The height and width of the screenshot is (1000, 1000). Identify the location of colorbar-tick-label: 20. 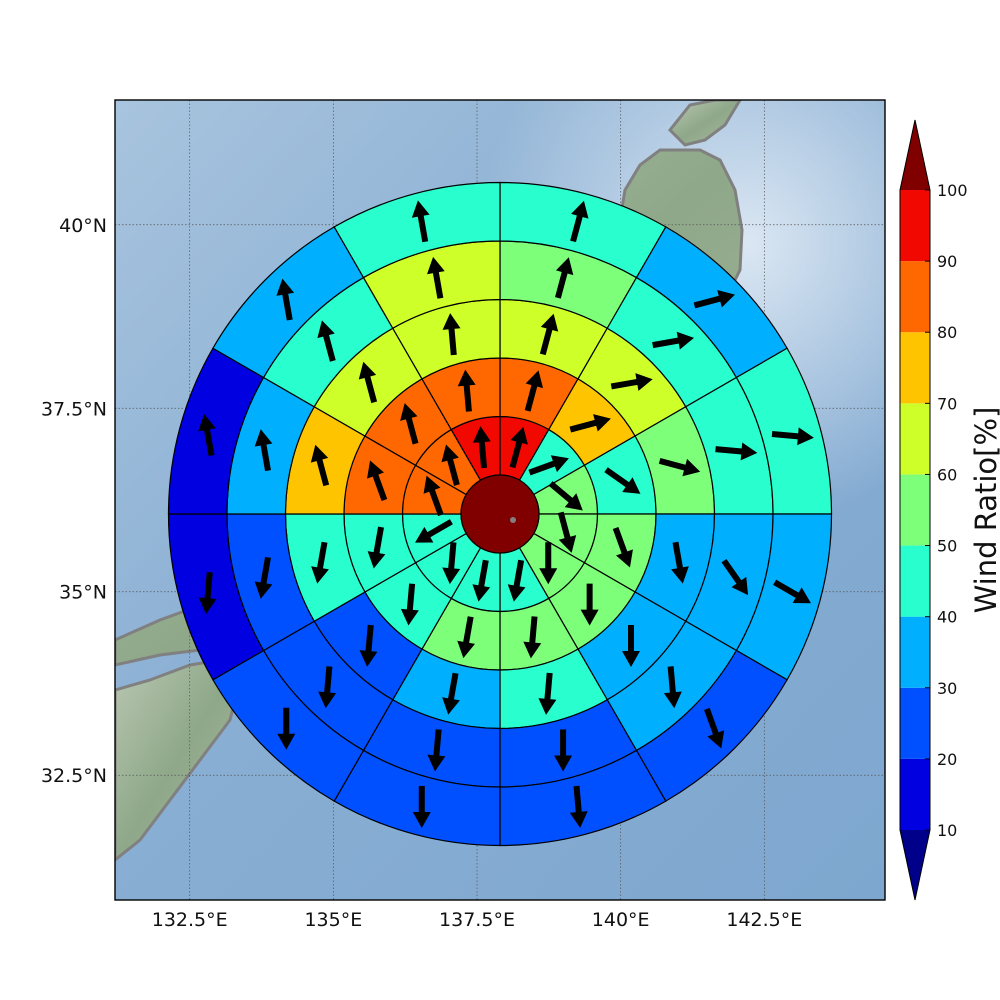
(947, 759).